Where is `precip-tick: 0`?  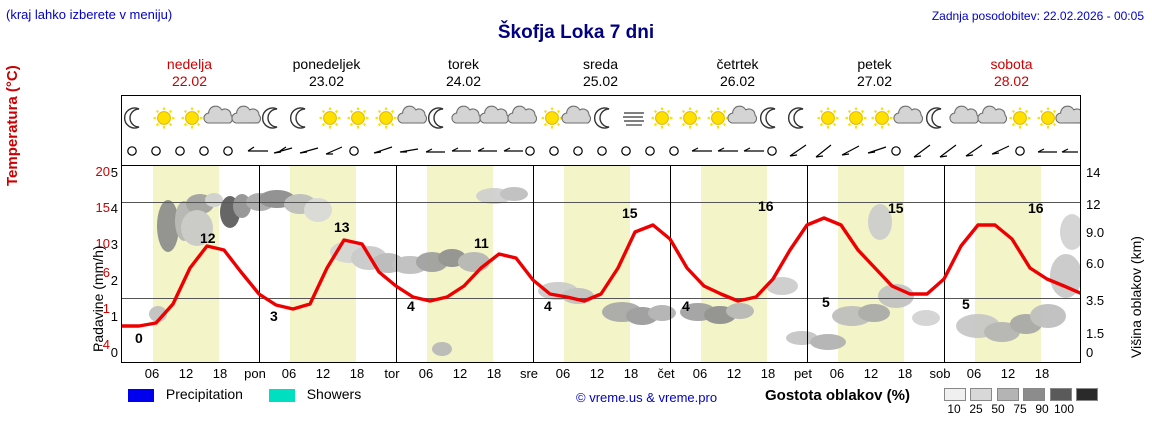 precip-tick: 0 is located at coordinates (114, 352).